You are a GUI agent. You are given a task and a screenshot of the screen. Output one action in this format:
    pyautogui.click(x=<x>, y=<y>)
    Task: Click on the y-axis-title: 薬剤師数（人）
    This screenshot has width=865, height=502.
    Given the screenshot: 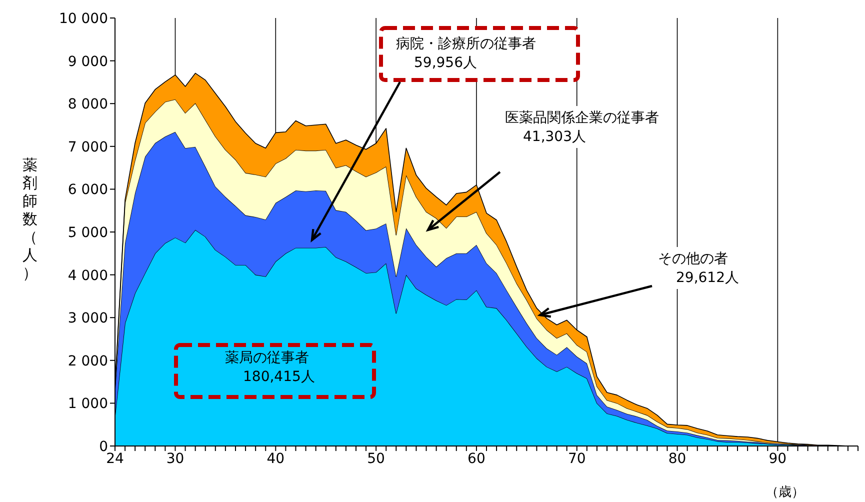 What is the action you would take?
    pyautogui.click(x=30, y=219)
    